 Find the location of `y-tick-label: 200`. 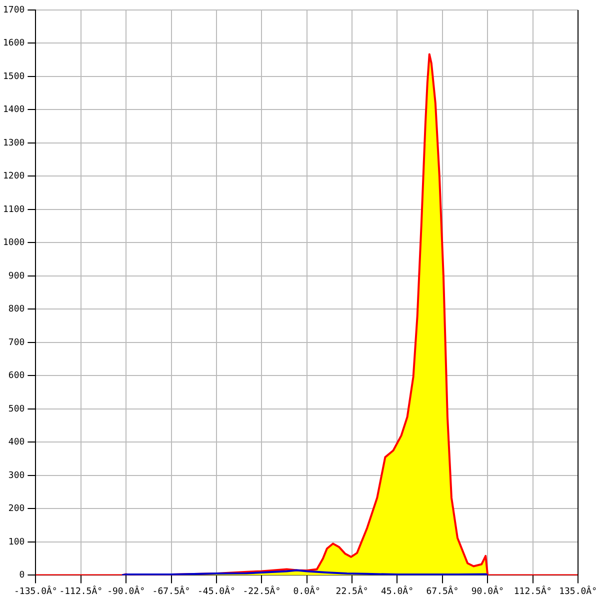

y-tick-label: 200 is located at coordinates (16, 509).